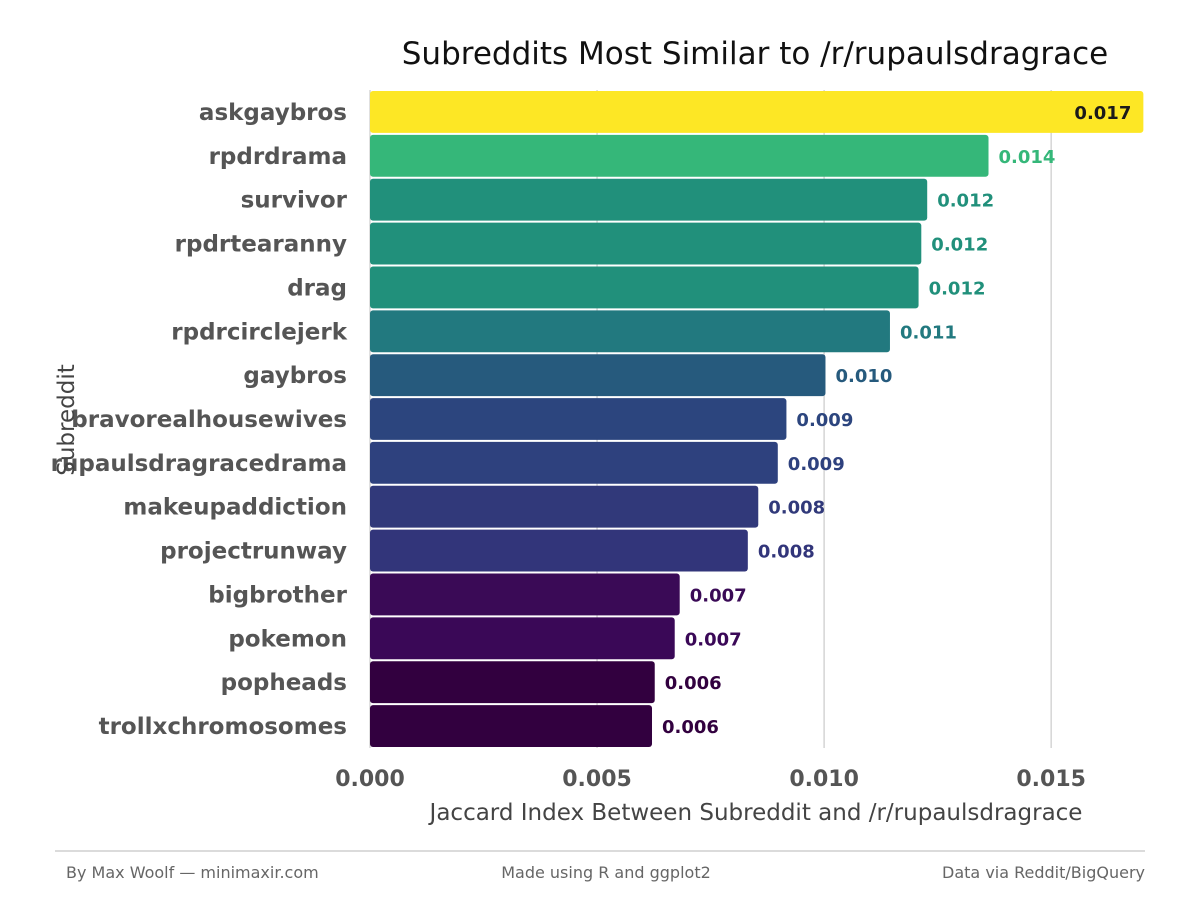 This screenshot has width=1200, height=900. I want to click on value-label: 0.010, so click(863, 376).